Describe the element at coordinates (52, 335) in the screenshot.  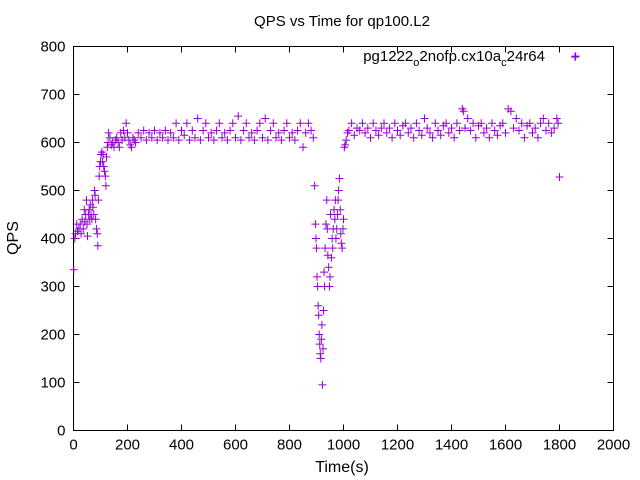
I see `y-tick-label: 200` at that location.